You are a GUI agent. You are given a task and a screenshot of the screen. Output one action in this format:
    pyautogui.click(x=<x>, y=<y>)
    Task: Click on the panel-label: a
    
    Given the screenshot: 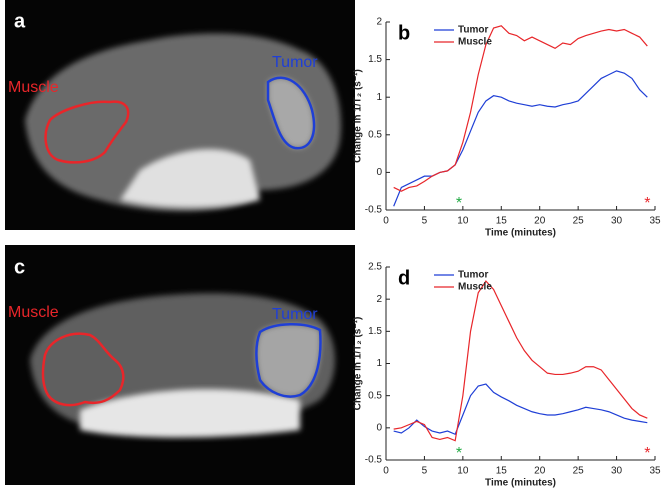 What is the action you would take?
    pyautogui.click(x=20, y=21)
    